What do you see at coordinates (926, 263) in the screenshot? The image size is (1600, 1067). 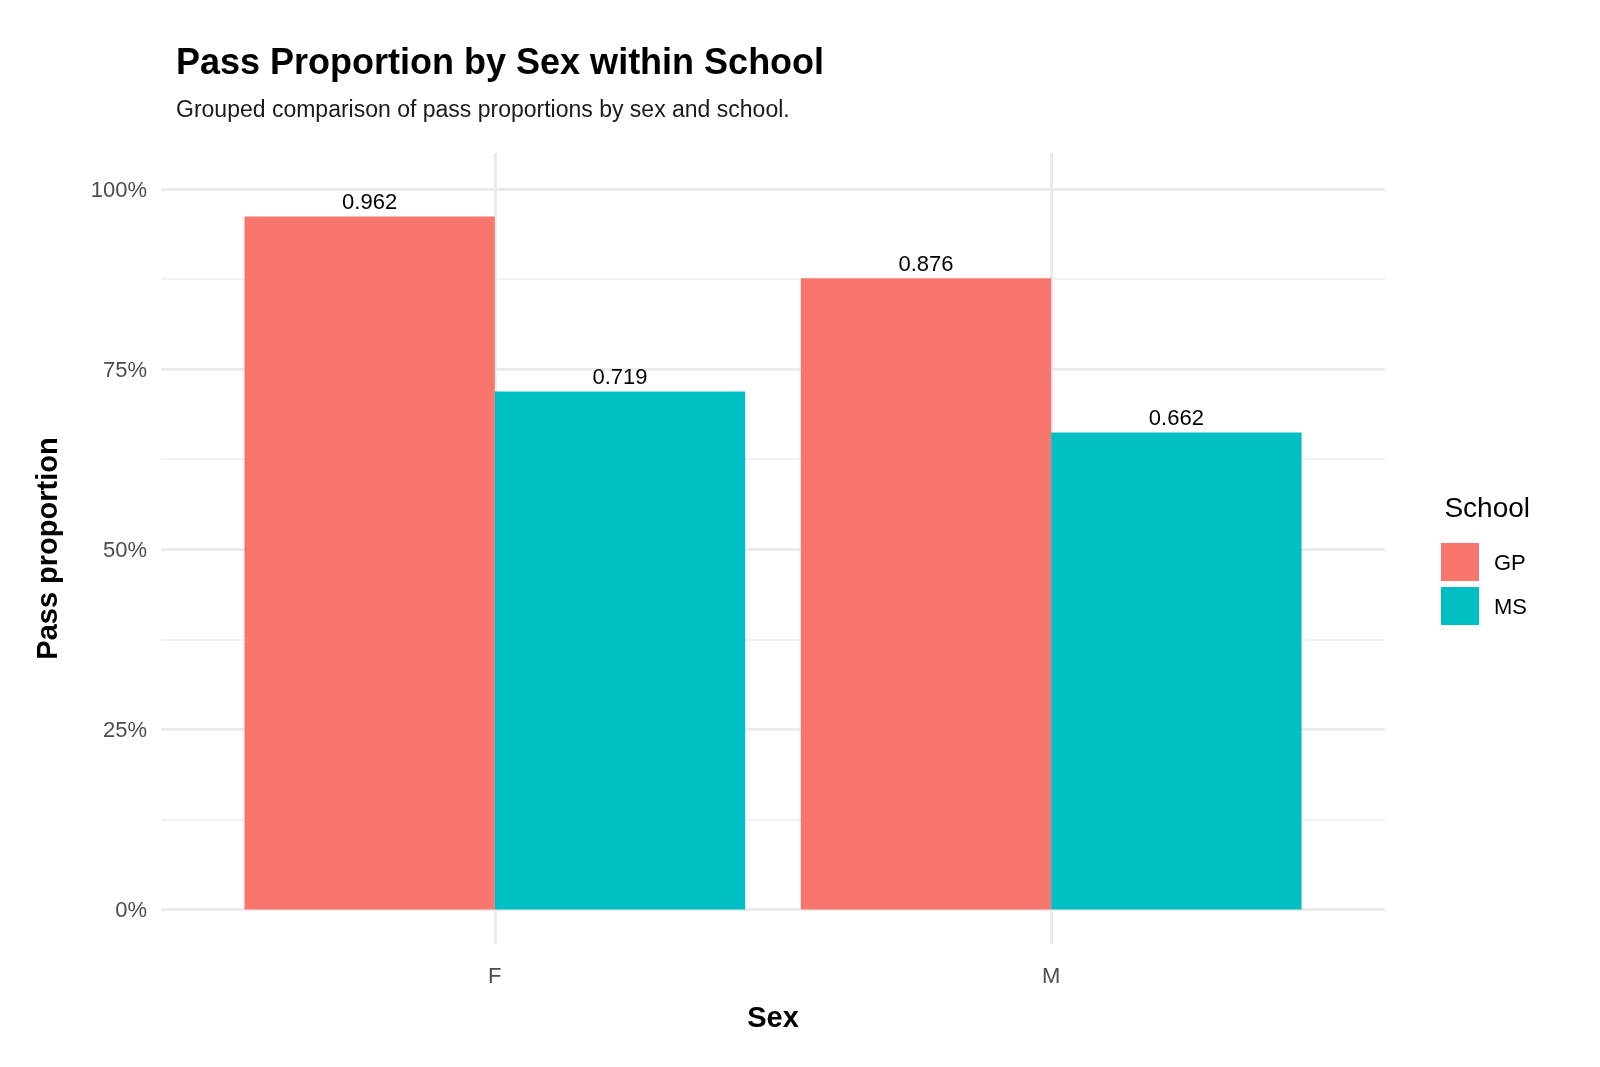 I see `data-label: 0.876` at bounding box center [926, 263].